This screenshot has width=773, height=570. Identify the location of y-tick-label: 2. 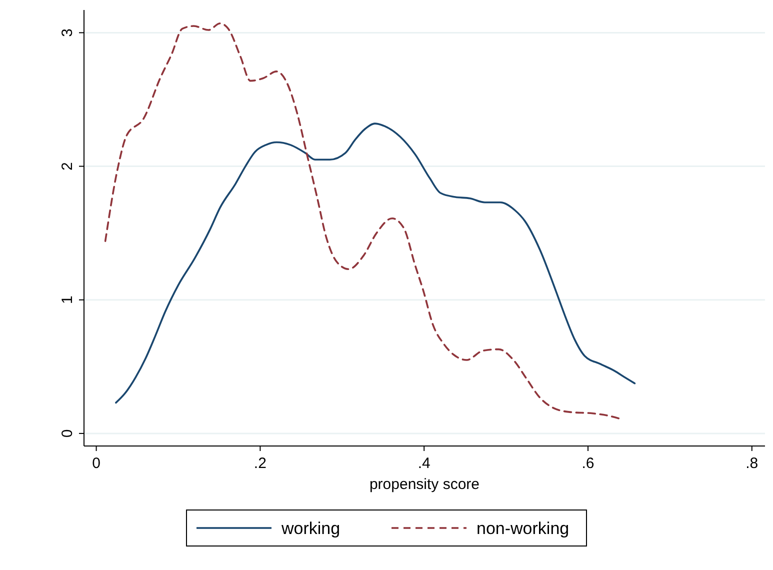
(67, 166).